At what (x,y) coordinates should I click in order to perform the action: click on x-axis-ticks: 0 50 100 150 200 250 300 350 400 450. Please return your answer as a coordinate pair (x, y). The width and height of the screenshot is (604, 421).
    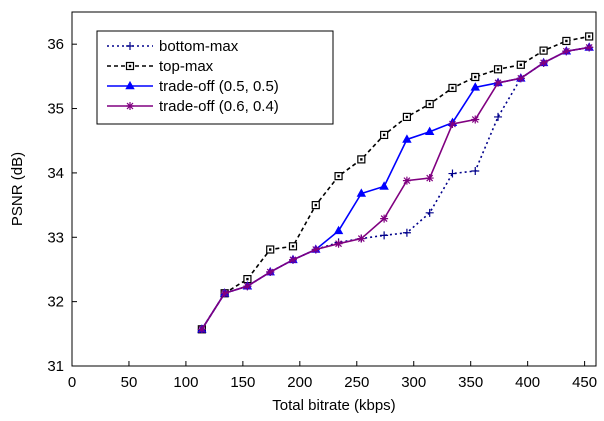
    Looking at the image, I should click on (332, 376).